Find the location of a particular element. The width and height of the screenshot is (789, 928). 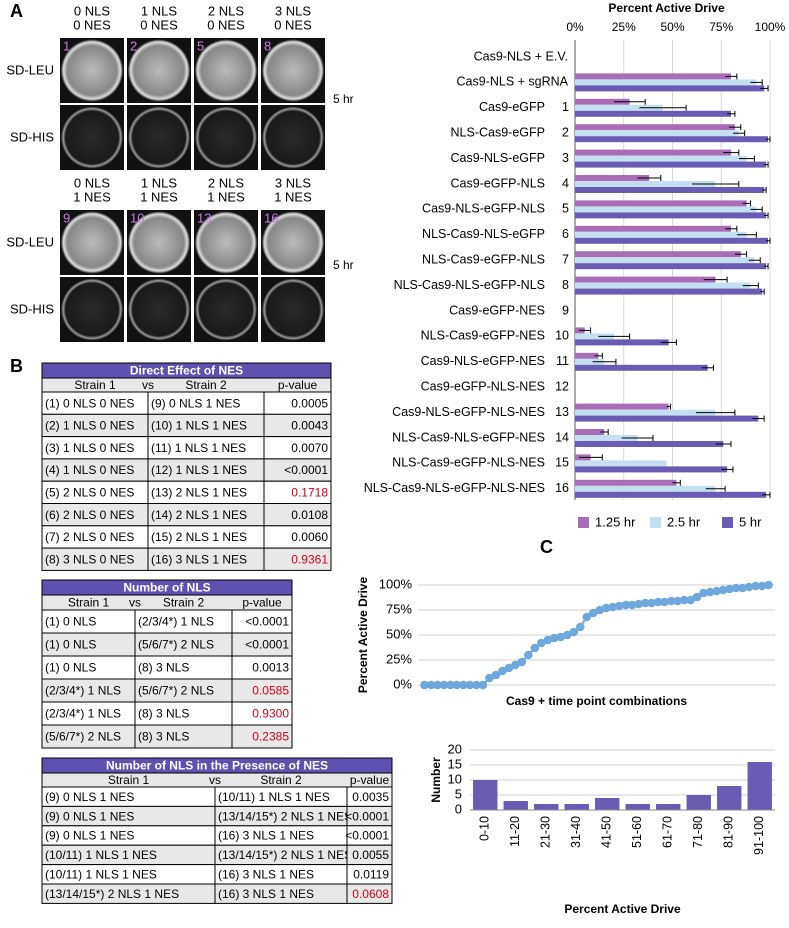

table-cell-text: 0.0035 is located at coordinates (370, 797).